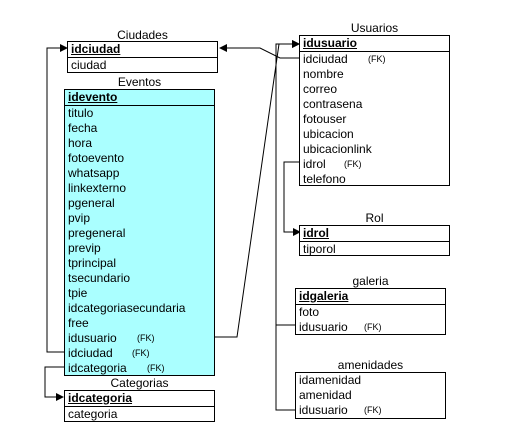 The image size is (508, 439). What do you see at coordinates (79, 218) in the screenshot?
I see `field-name: pvip` at bounding box center [79, 218].